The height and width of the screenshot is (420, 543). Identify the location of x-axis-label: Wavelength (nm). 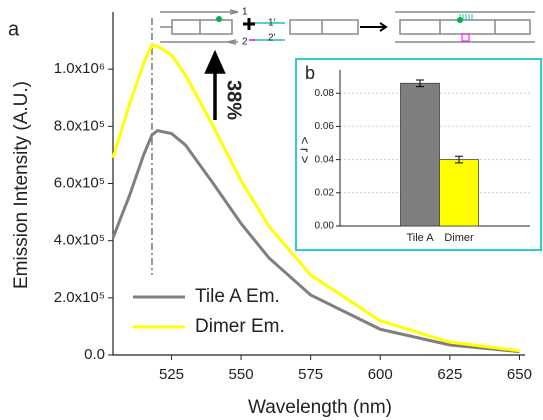
(320, 407).